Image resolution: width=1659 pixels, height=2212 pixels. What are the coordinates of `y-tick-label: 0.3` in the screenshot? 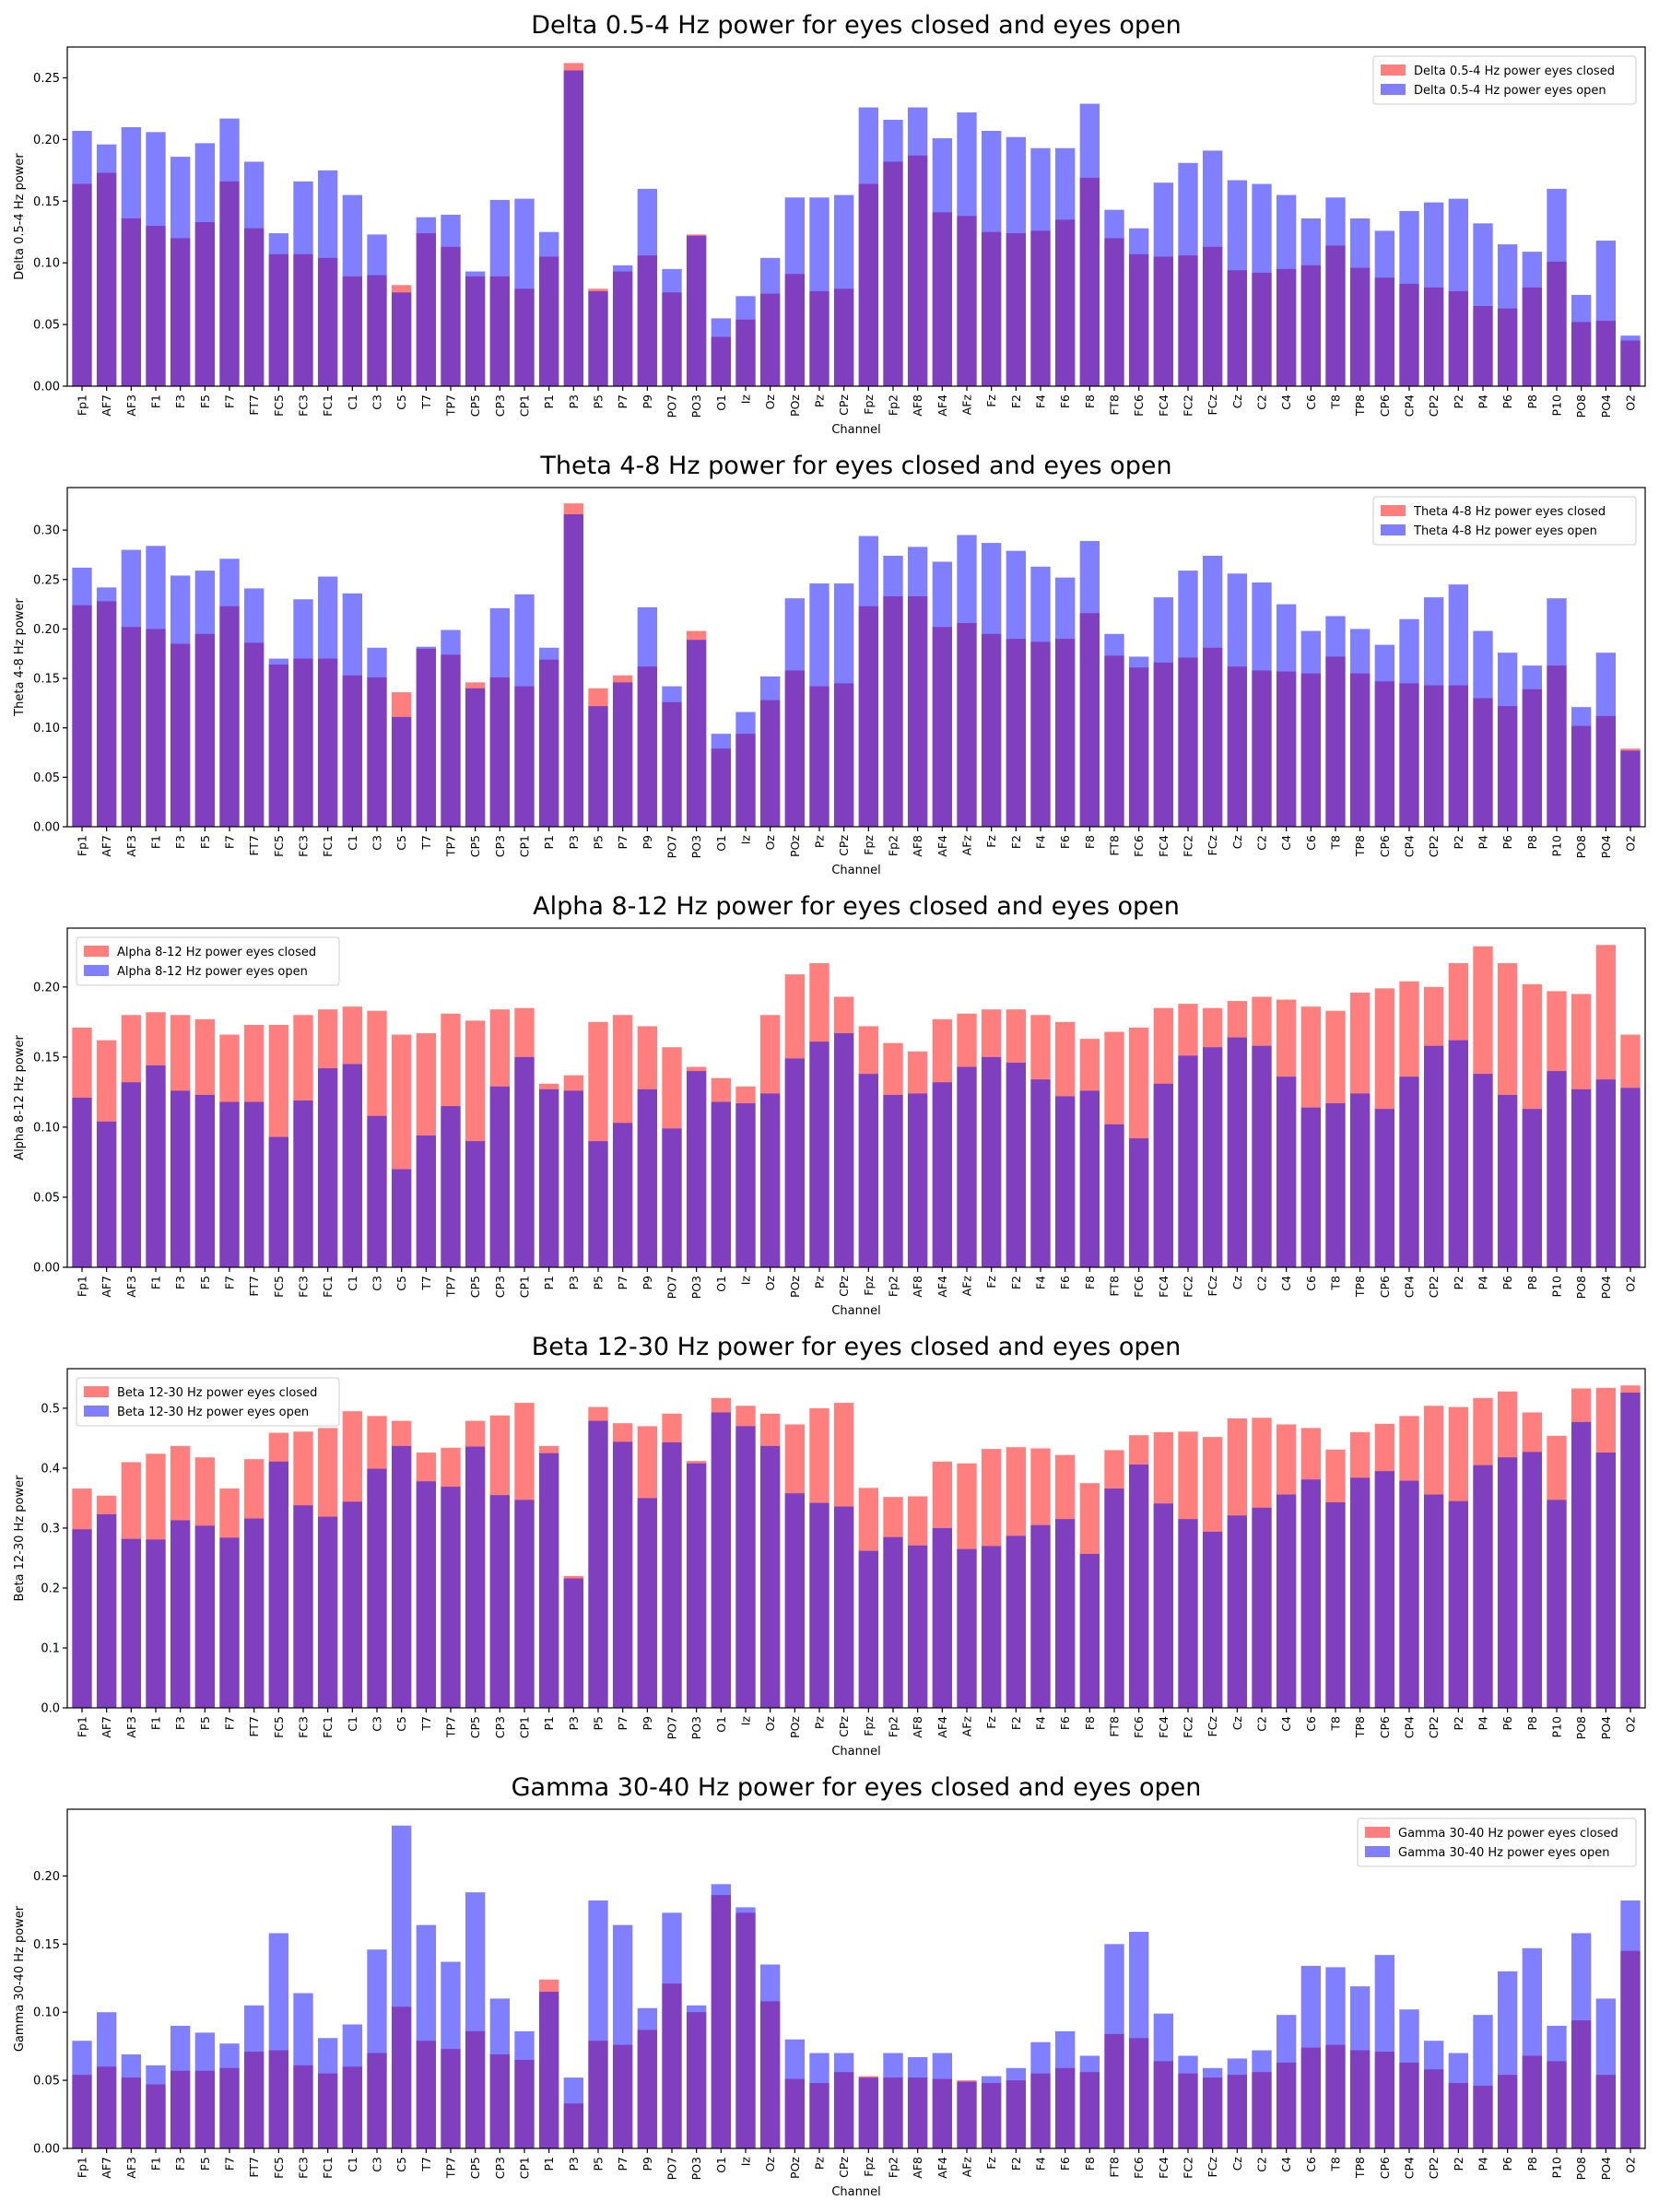 It's located at (50, 1528).